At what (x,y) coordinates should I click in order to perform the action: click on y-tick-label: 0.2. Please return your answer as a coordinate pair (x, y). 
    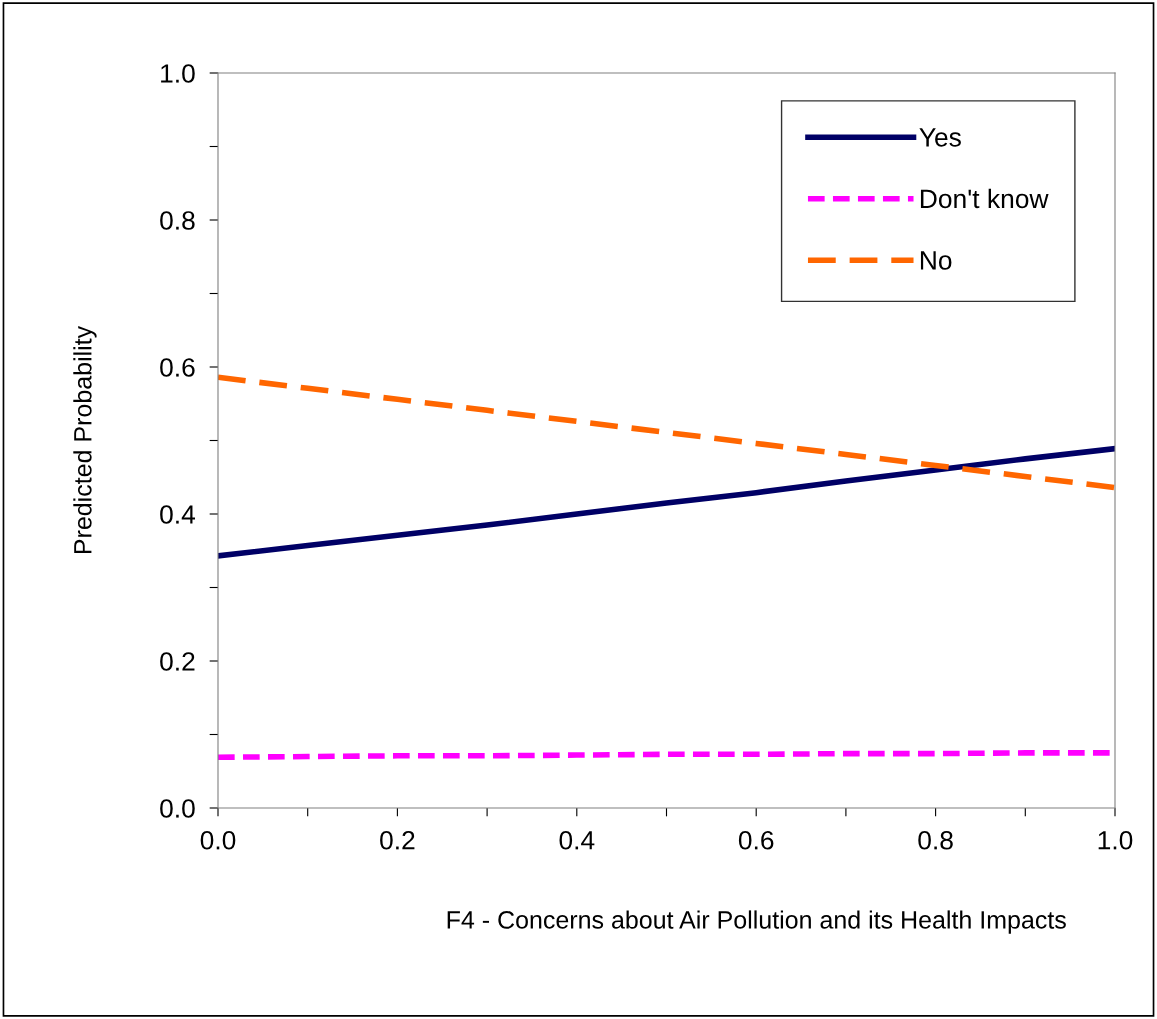
    Looking at the image, I should click on (177, 661).